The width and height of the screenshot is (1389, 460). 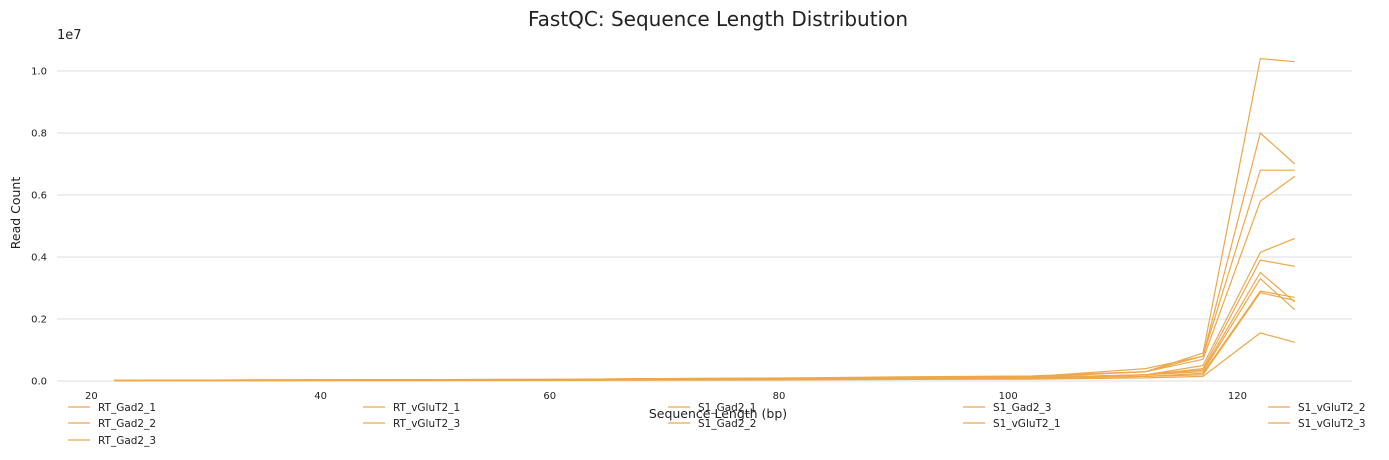 What do you see at coordinates (426, 424) in the screenshot?
I see `legend-label: RT_vGluT2_3` at bounding box center [426, 424].